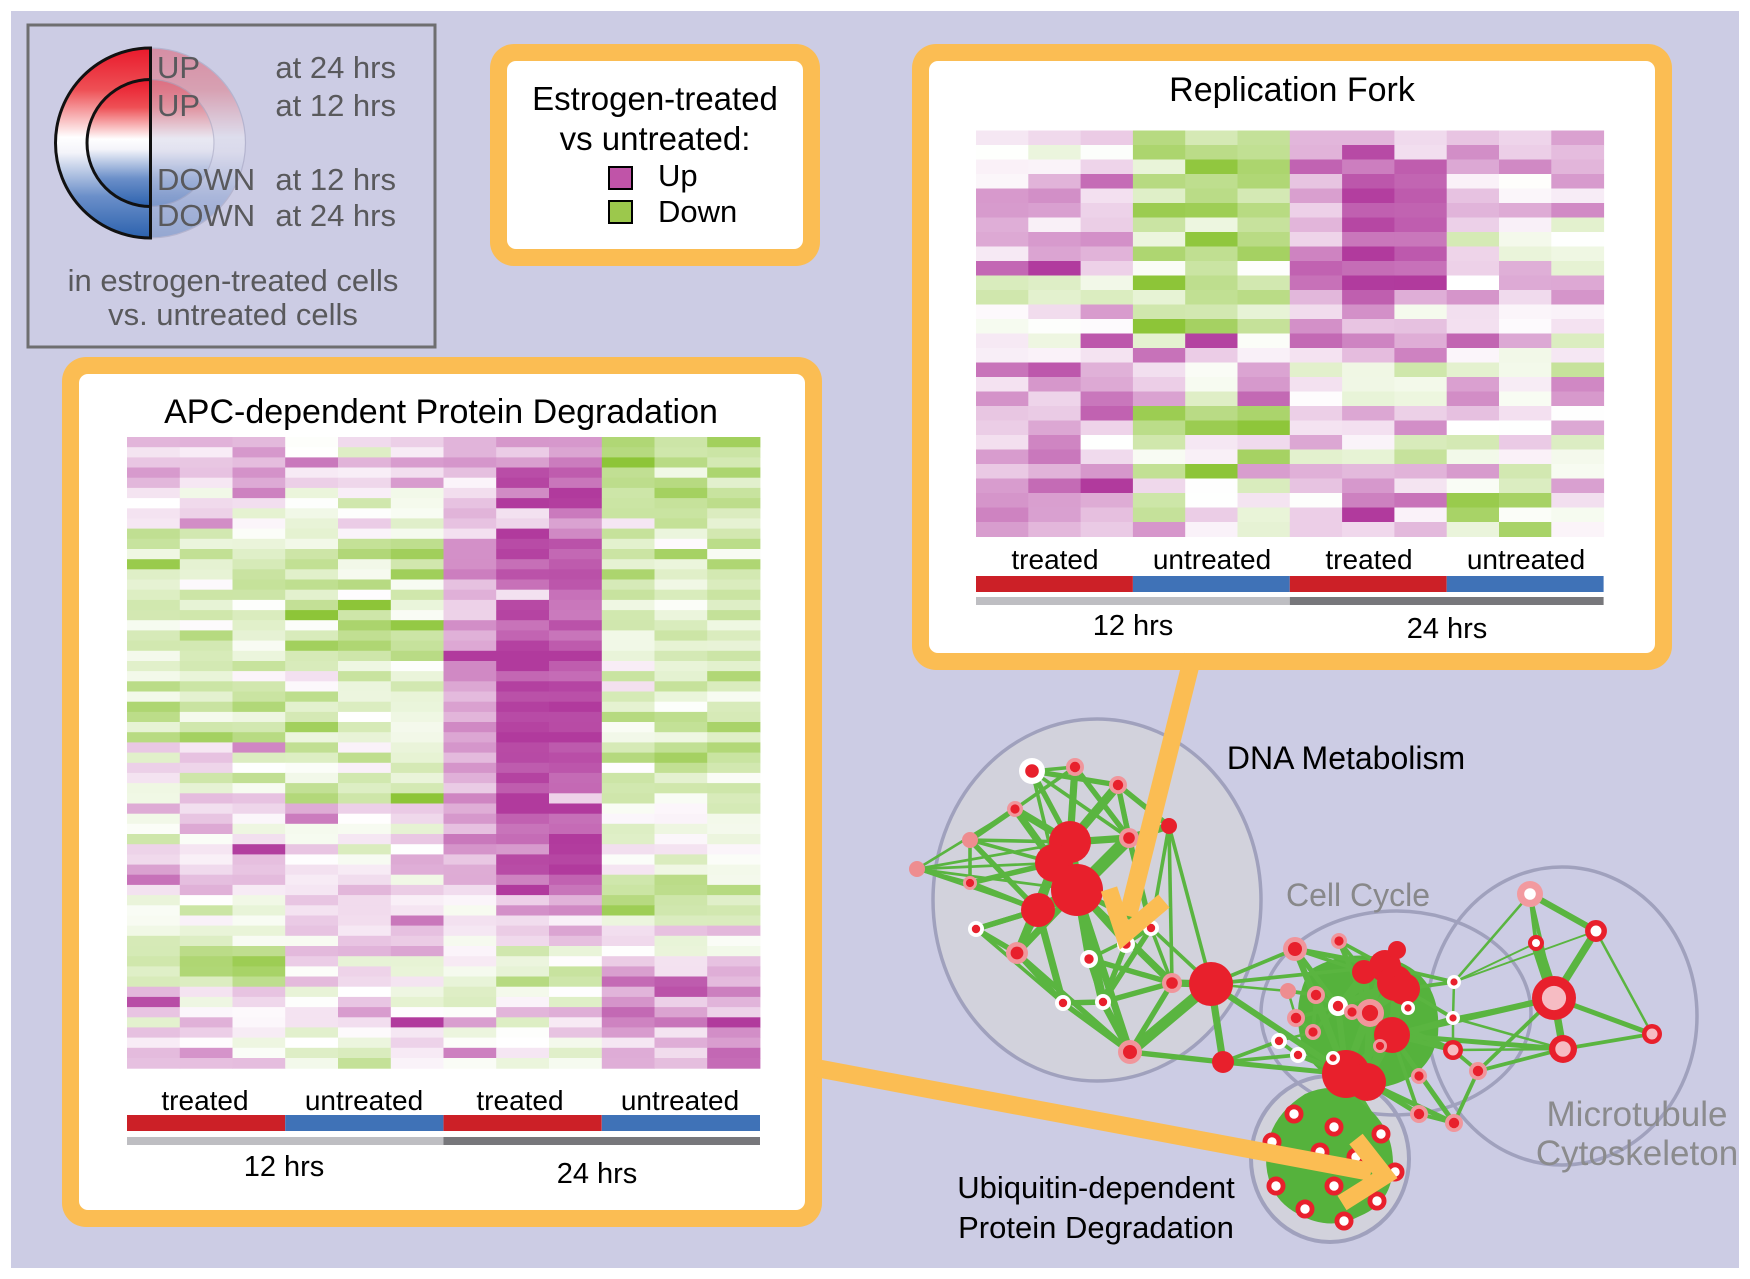 The height and width of the screenshot is (1279, 1750). Describe the element at coordinates (655, 98) in the screenshot. I see `svg-text: Estrogen-treated` at that location.